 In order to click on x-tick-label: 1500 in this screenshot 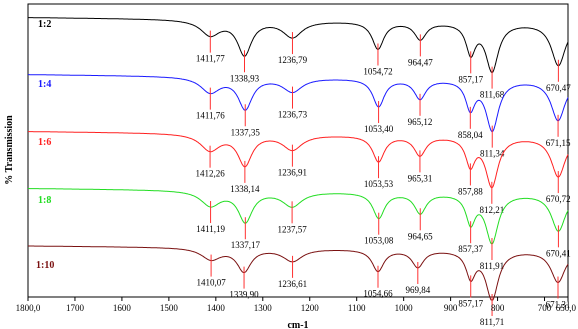, I will do `click(169, 308)`.